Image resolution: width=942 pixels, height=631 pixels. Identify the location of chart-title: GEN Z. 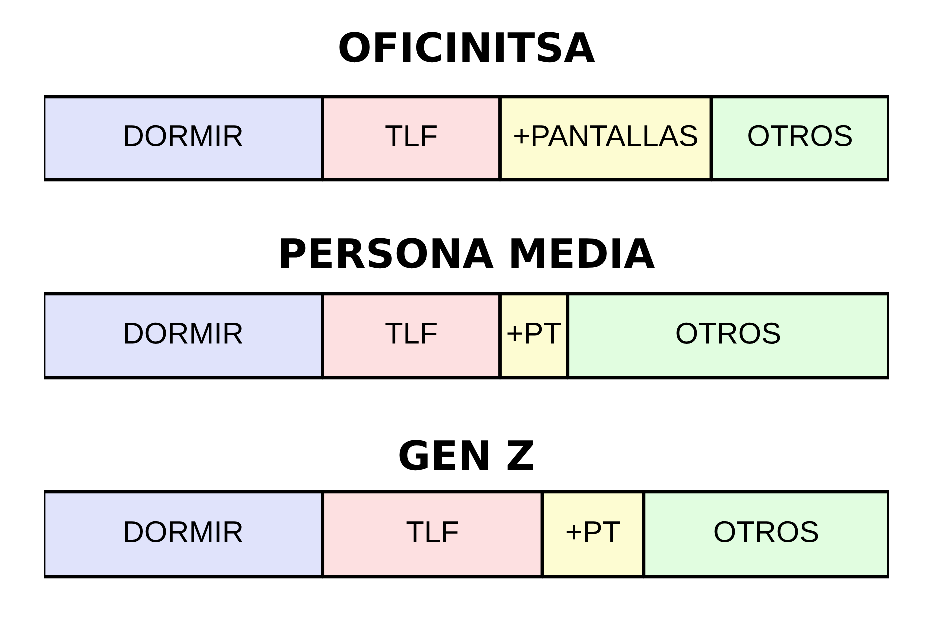
(467, 455).